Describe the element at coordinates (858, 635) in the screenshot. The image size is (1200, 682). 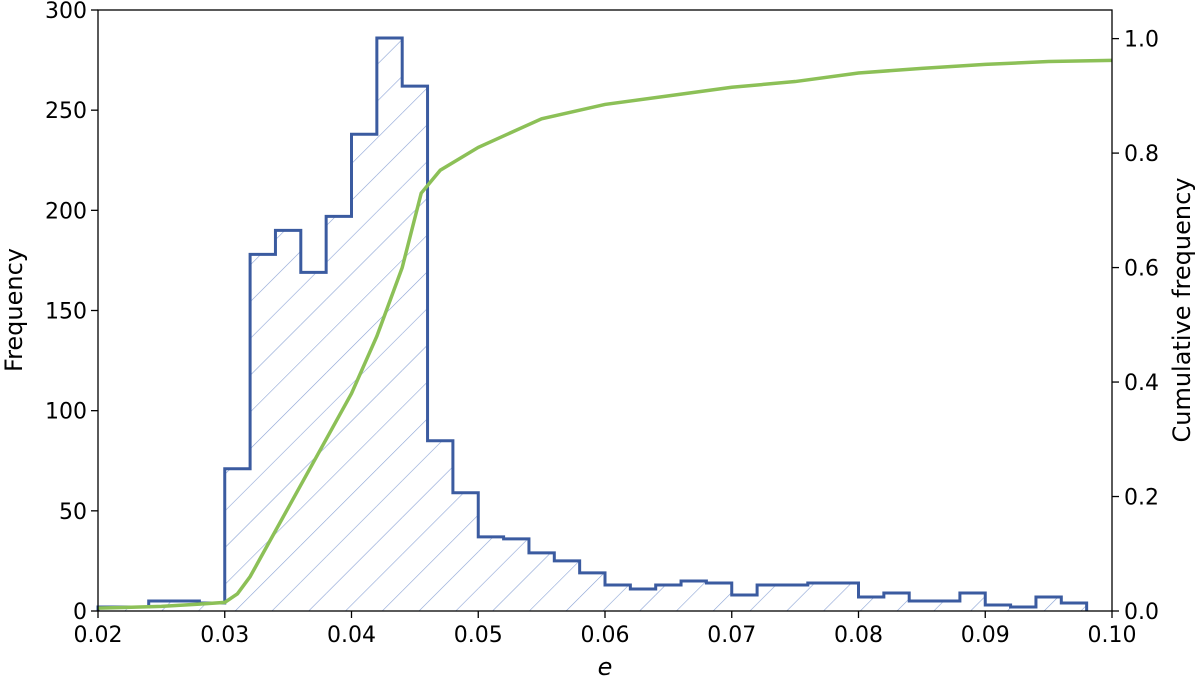
I see `x-tick-label: 0.08` at that location.